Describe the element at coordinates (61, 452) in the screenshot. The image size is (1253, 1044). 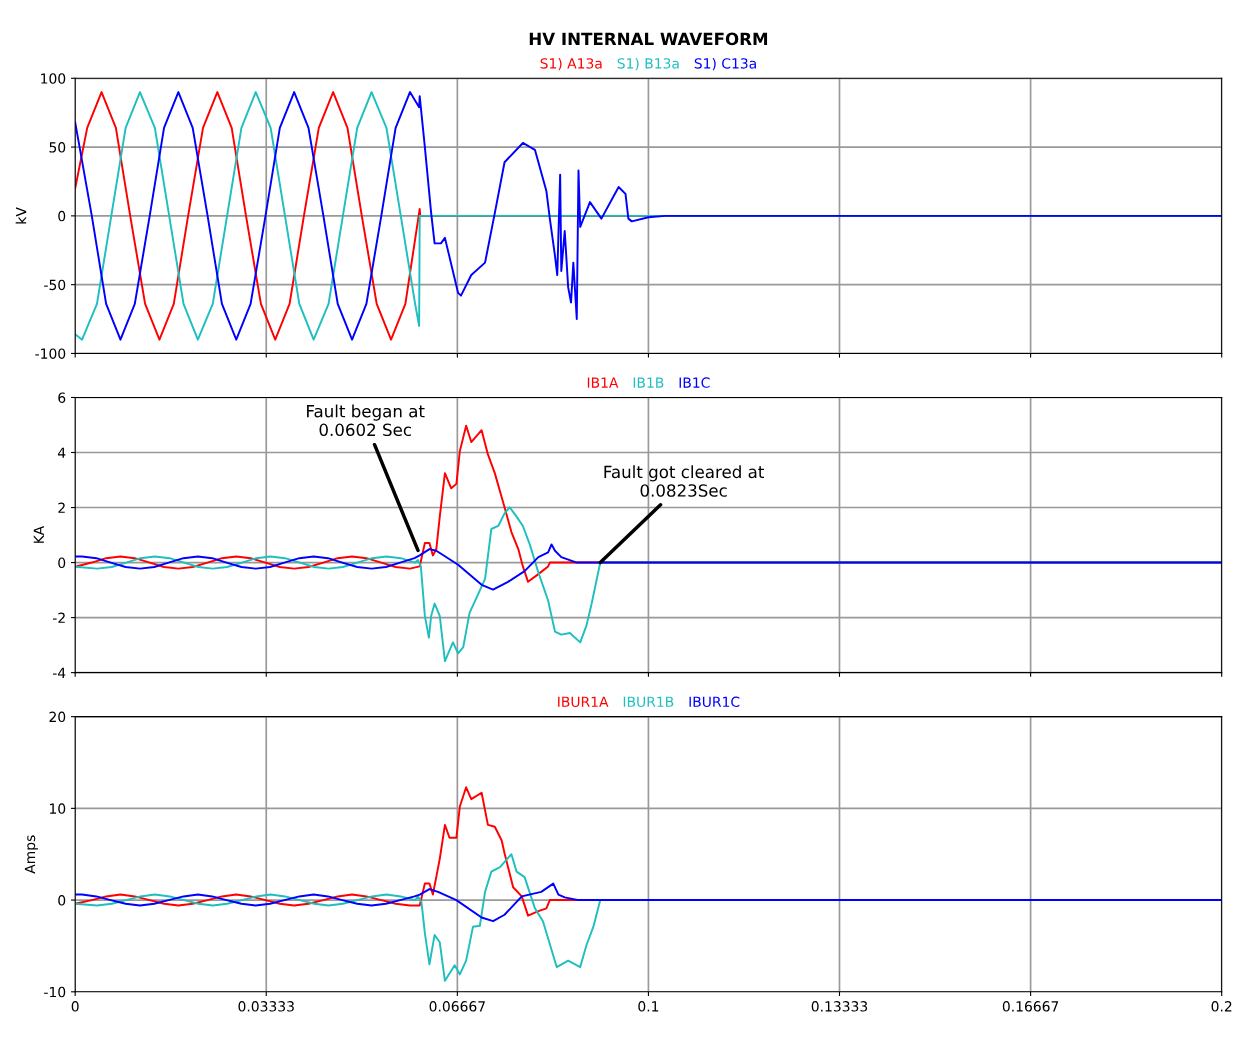
I see `y-tick-label: 4` at that location.